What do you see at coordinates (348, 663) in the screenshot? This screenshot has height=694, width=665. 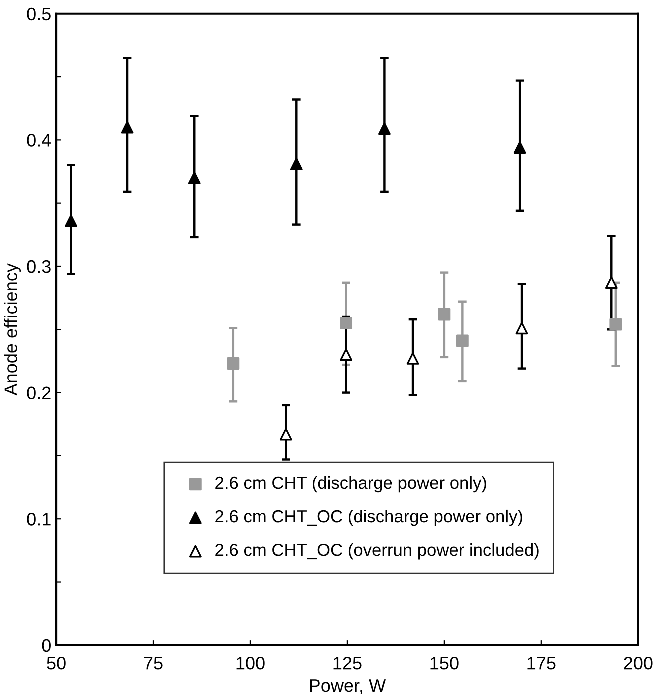 I see `x-tick-label: 125` at bounding box center [348, 663].